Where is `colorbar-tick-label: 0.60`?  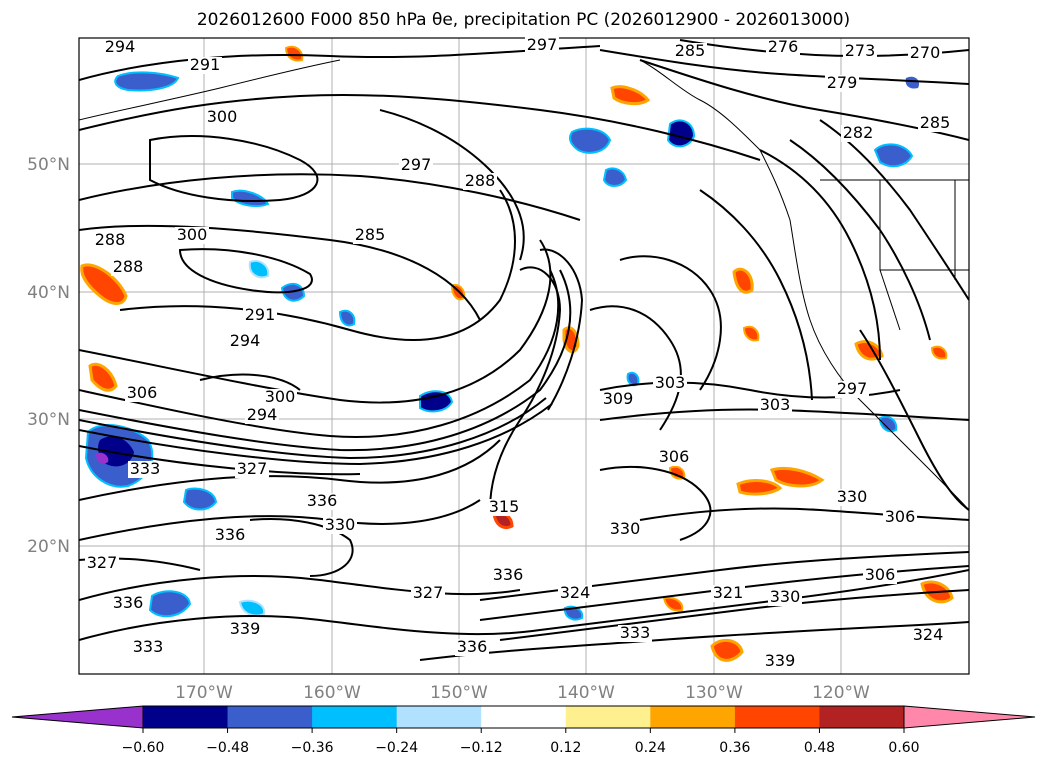 colorbar-tick-label: 0.60 is located at coordinates (903, 748).